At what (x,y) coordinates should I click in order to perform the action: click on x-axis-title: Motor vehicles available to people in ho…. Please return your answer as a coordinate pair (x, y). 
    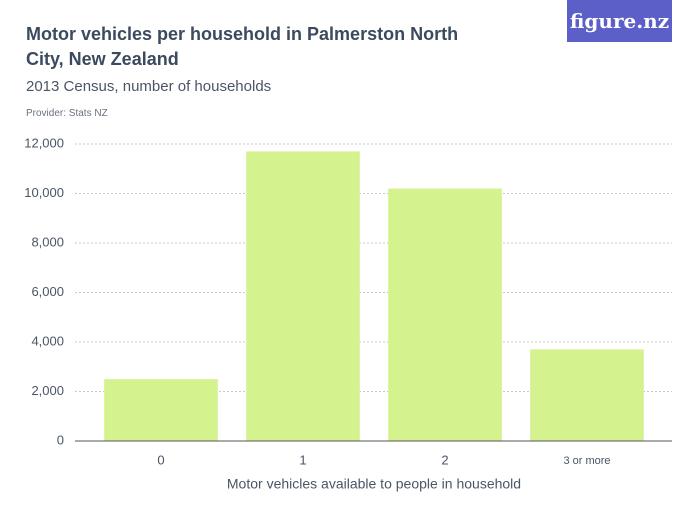
    Looking at the image, I should click on (374, 484).